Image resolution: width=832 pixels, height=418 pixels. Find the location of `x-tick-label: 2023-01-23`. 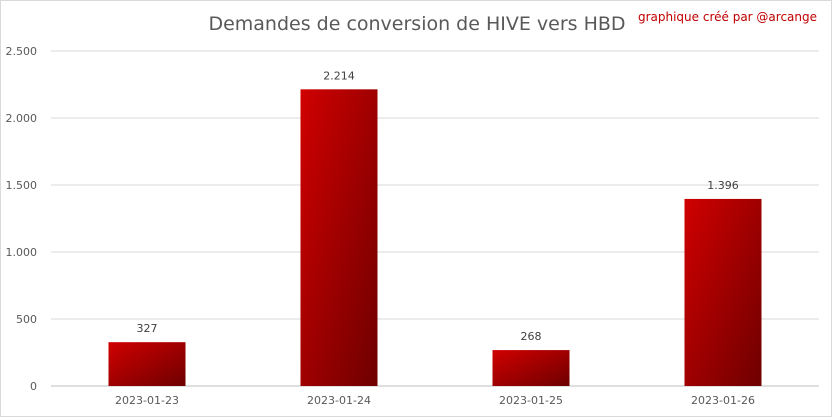

x-tick-label: 2023-01-23 is located at coordinates (147, 400).